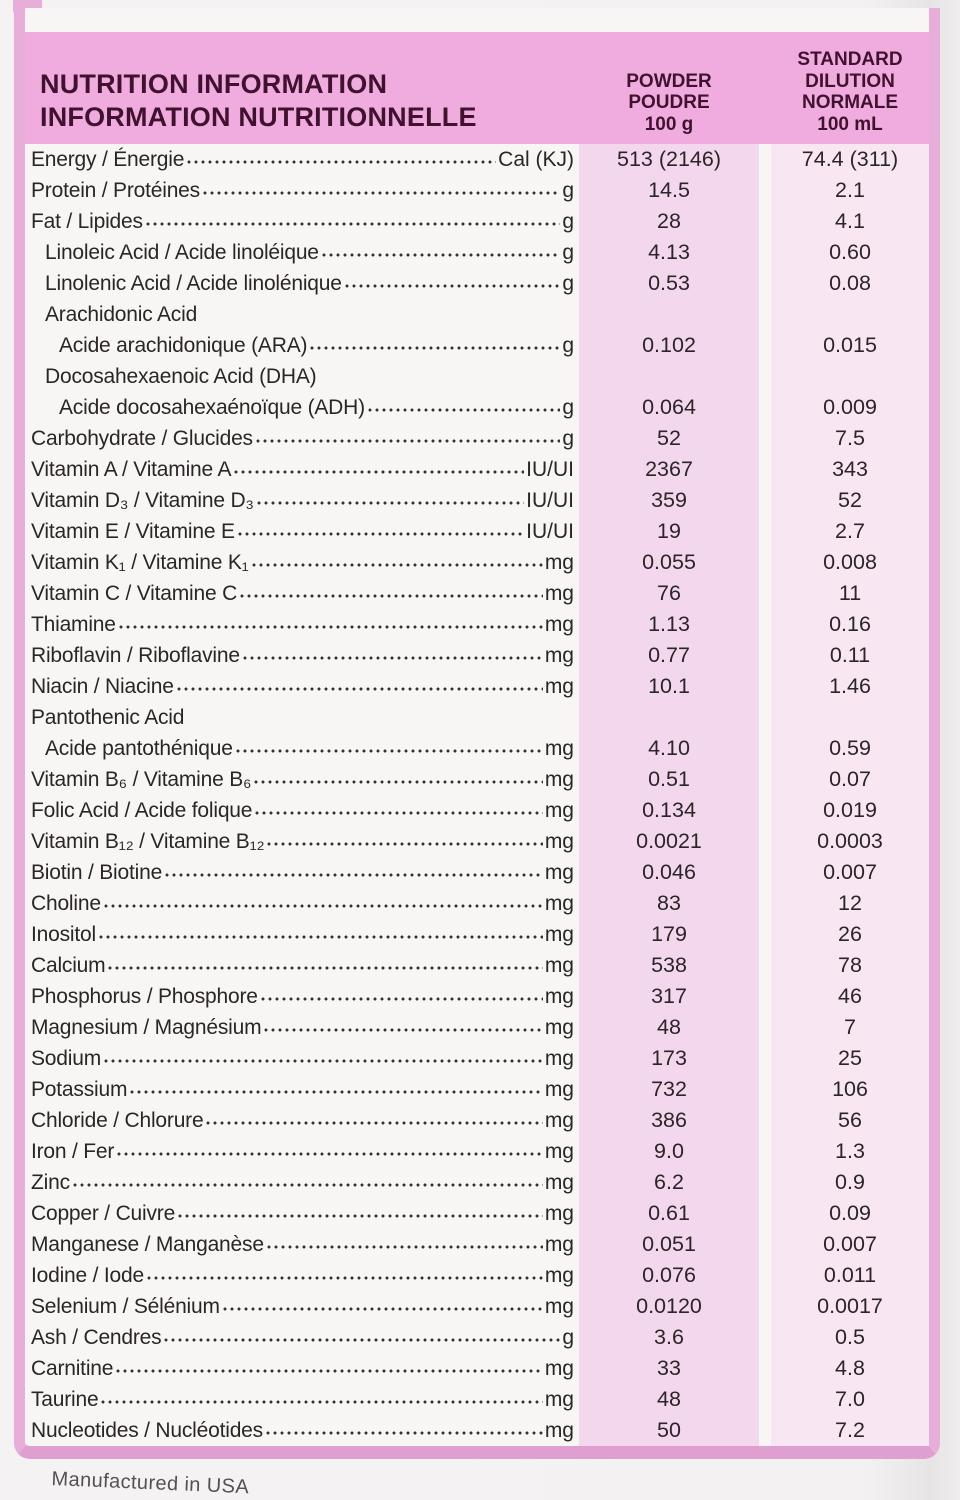  What do you see at coordinates (850, 1275) in the screenshot?
I see `standard-dilution-value: 0.011` at bounding box center [850, 1275].